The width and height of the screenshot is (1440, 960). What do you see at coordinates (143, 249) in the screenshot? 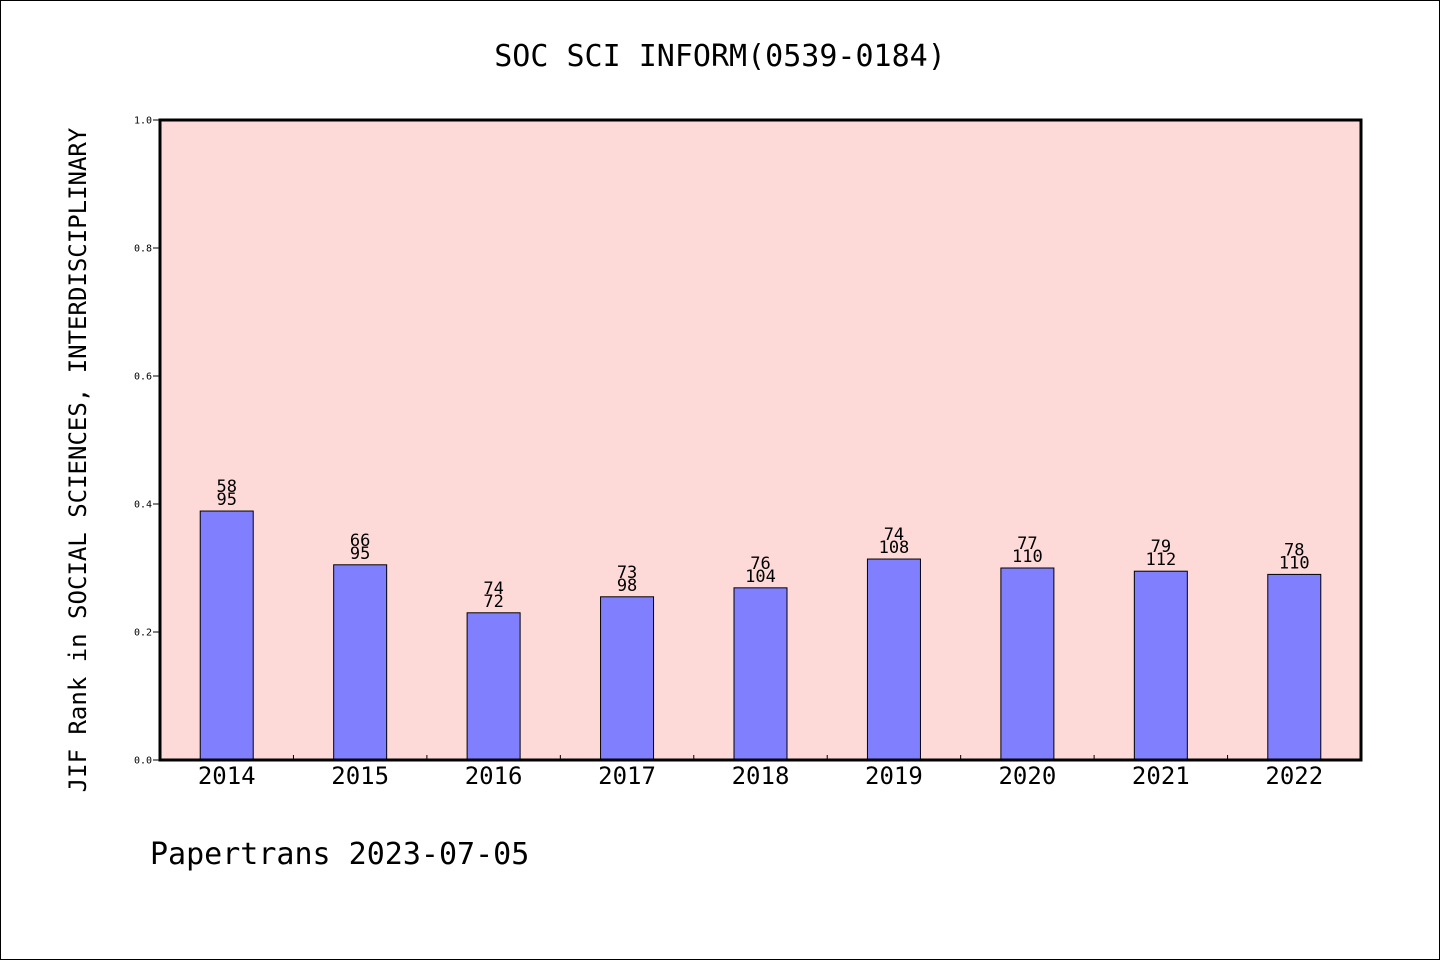
I see `y-tick-label: 0.8` at bounding box center [143, 249].